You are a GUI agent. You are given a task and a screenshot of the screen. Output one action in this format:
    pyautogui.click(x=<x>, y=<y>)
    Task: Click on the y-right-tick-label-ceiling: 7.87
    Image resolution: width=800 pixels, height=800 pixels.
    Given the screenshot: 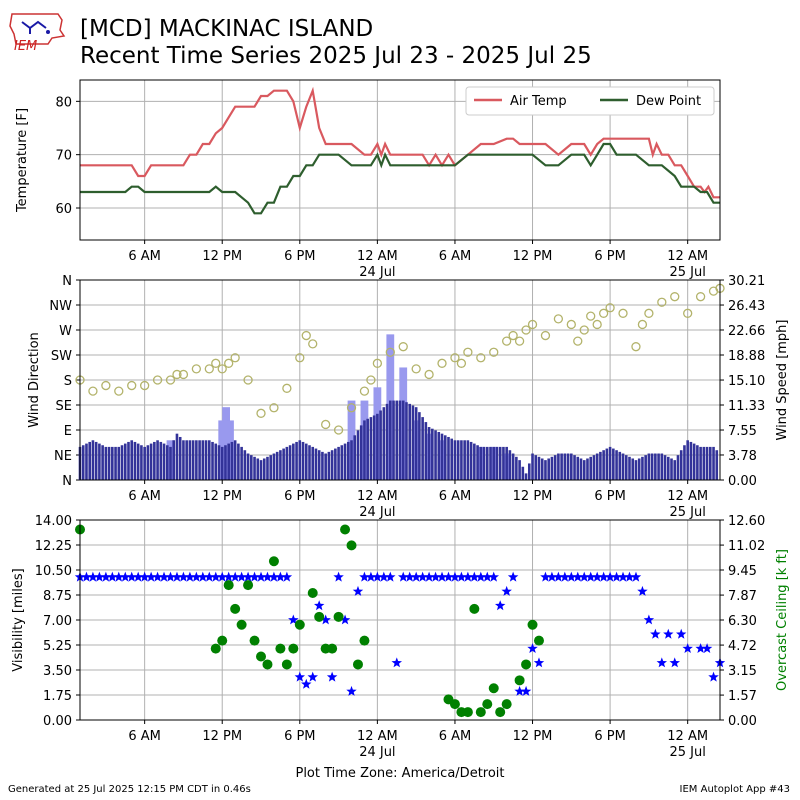 What is the action you would take?
    pyautogui.click(x=742, y=596)
    